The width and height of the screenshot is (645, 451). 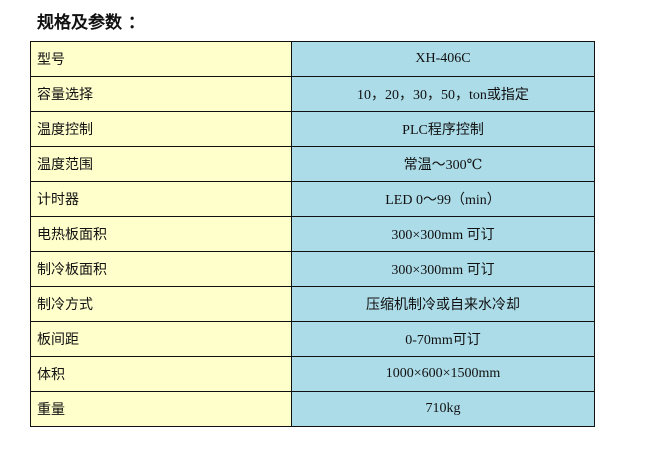 I want to click on spec-value: 压缩机制冷或自来水冷却, so click(x=443, y=304).